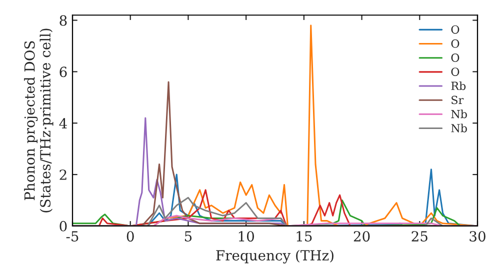  I want to click on y-tick-label: 4, so click(63, 123).